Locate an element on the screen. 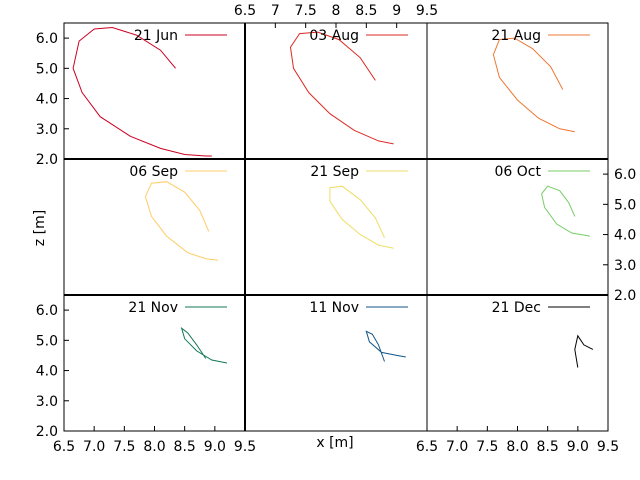  panel-03-aug: 03 Aug is located at coordinates (348, 86).